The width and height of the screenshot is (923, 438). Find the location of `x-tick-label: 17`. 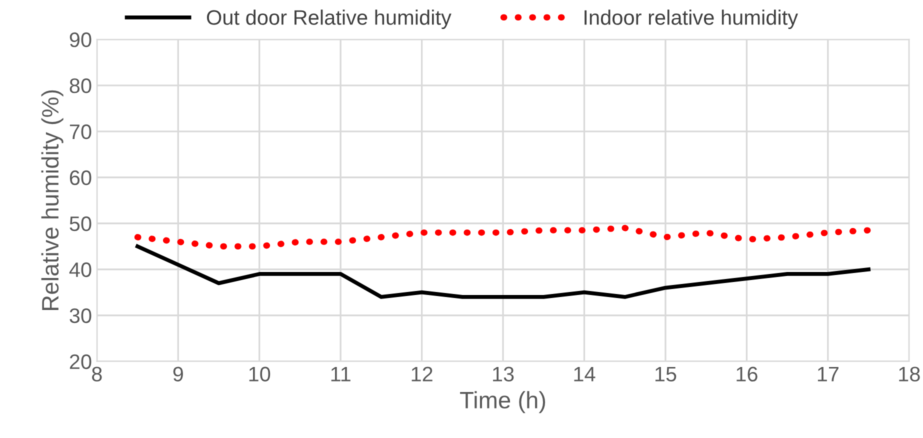

x-tick-label: 17 is located at coordinates (828, 374).